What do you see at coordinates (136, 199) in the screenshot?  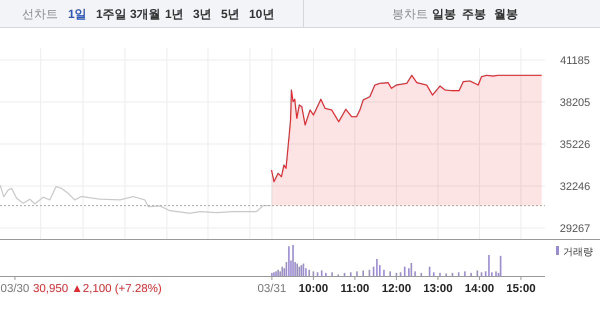 I see `line-series` at bounding box center [136, 199].